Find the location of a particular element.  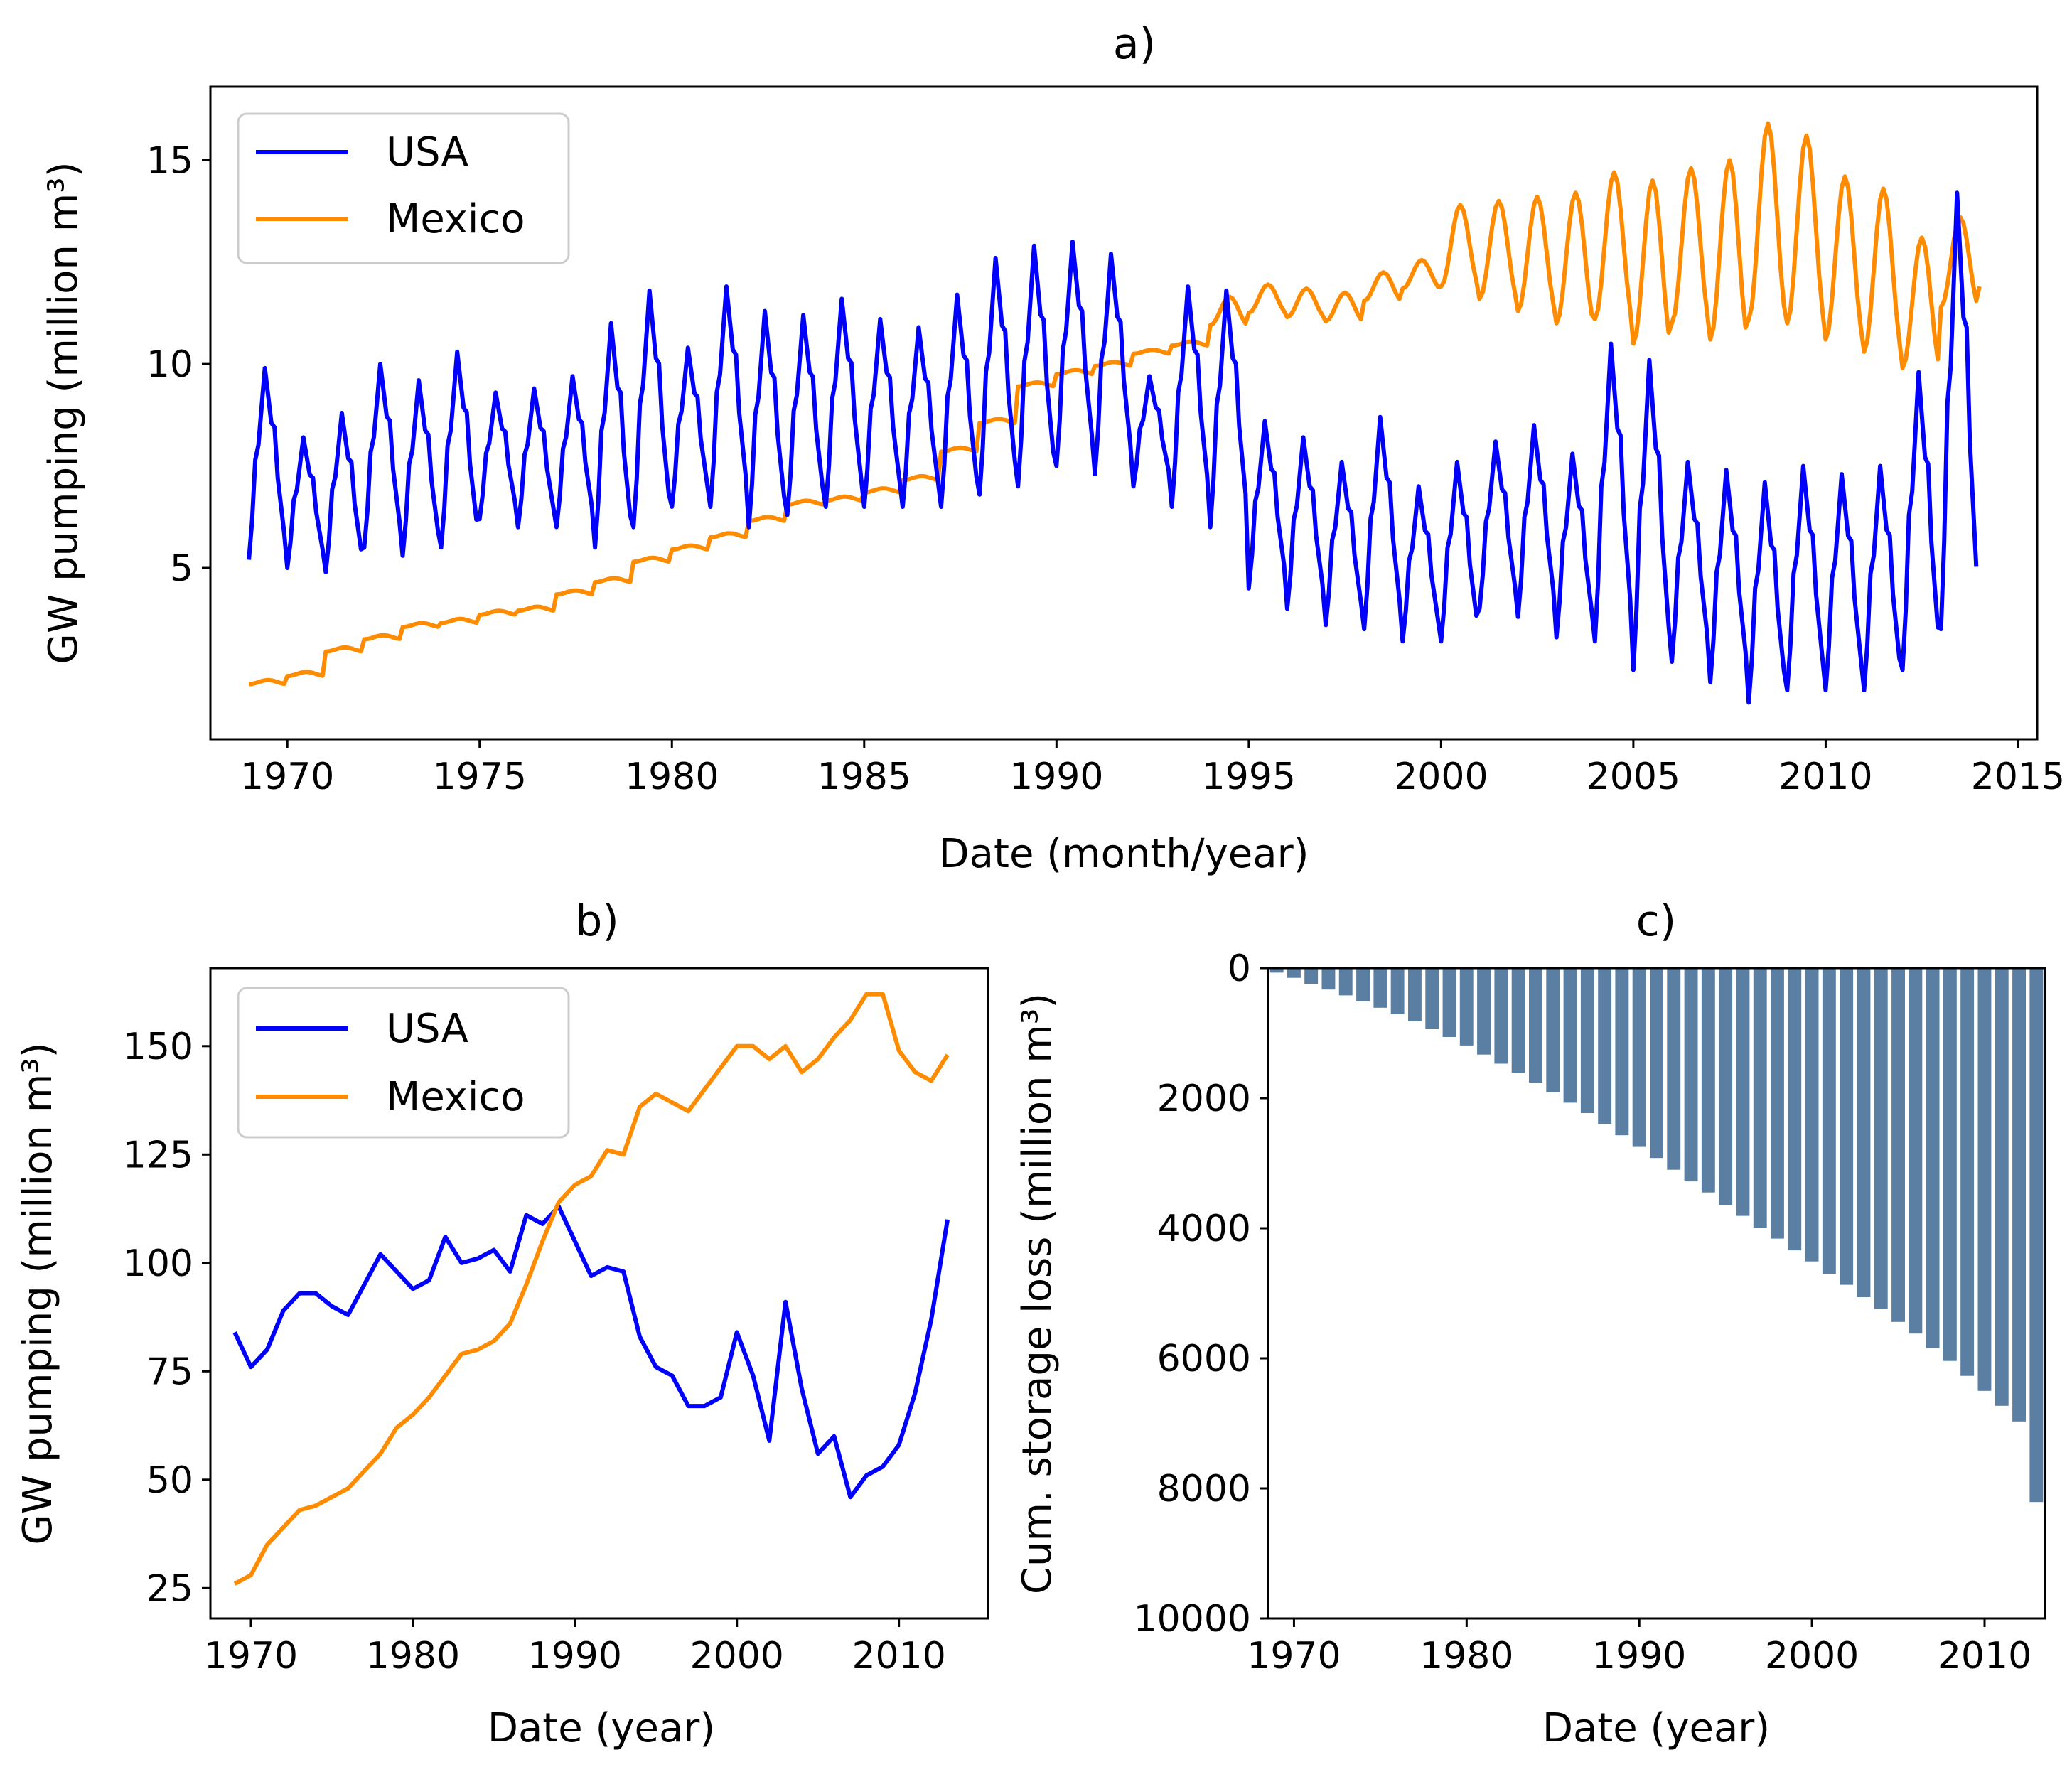

panel-a-x-tick-label: 2005 is located at coordinates (1633, 777).